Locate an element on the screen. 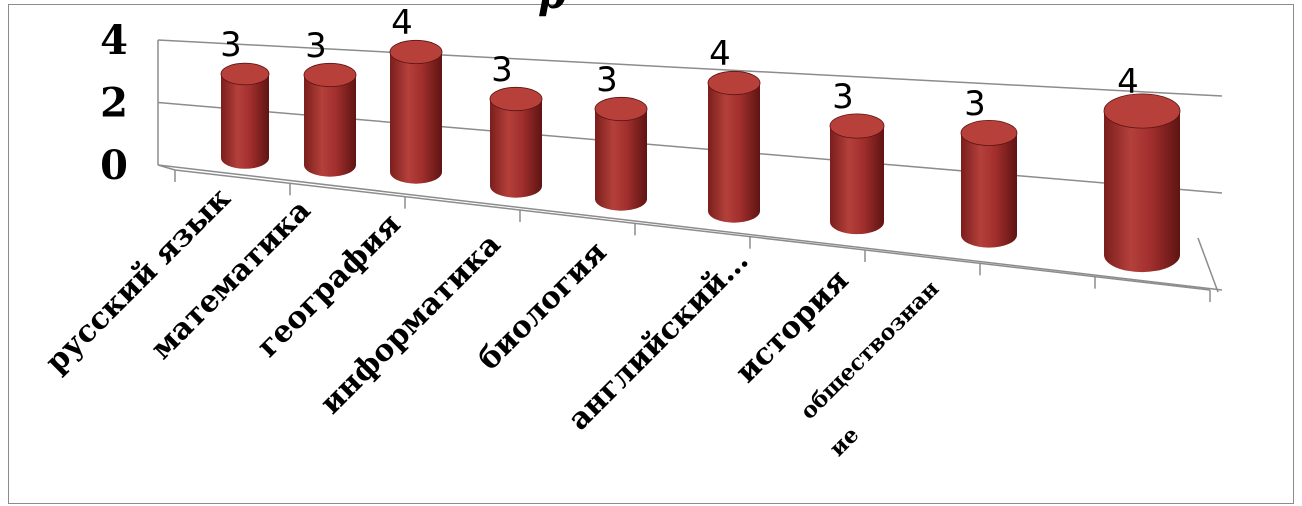  y-axis-ticks: 0 2 4 is located at coordinates (114, 103).